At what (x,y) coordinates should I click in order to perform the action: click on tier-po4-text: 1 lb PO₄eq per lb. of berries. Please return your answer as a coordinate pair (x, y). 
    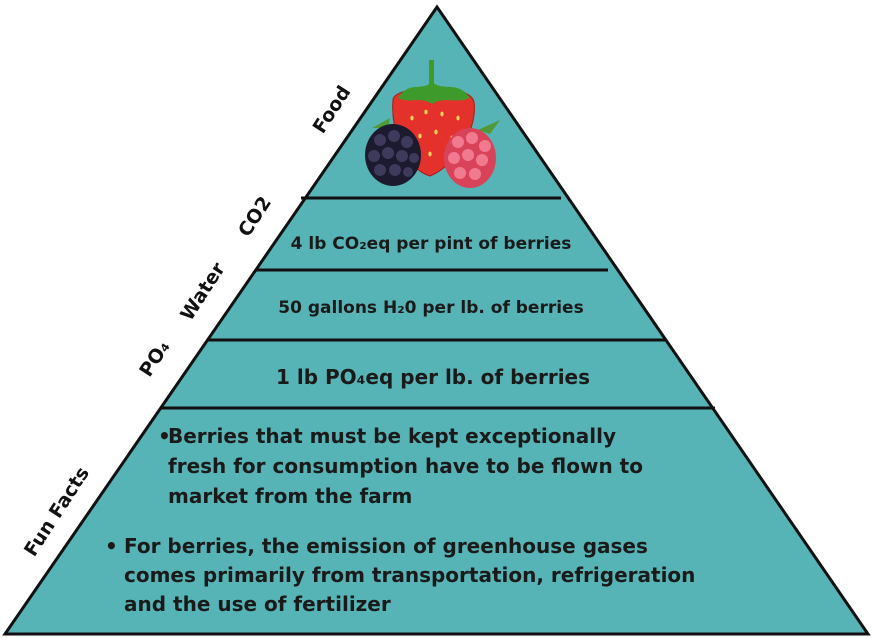
    Looking at the image, I should click on (433, 377).